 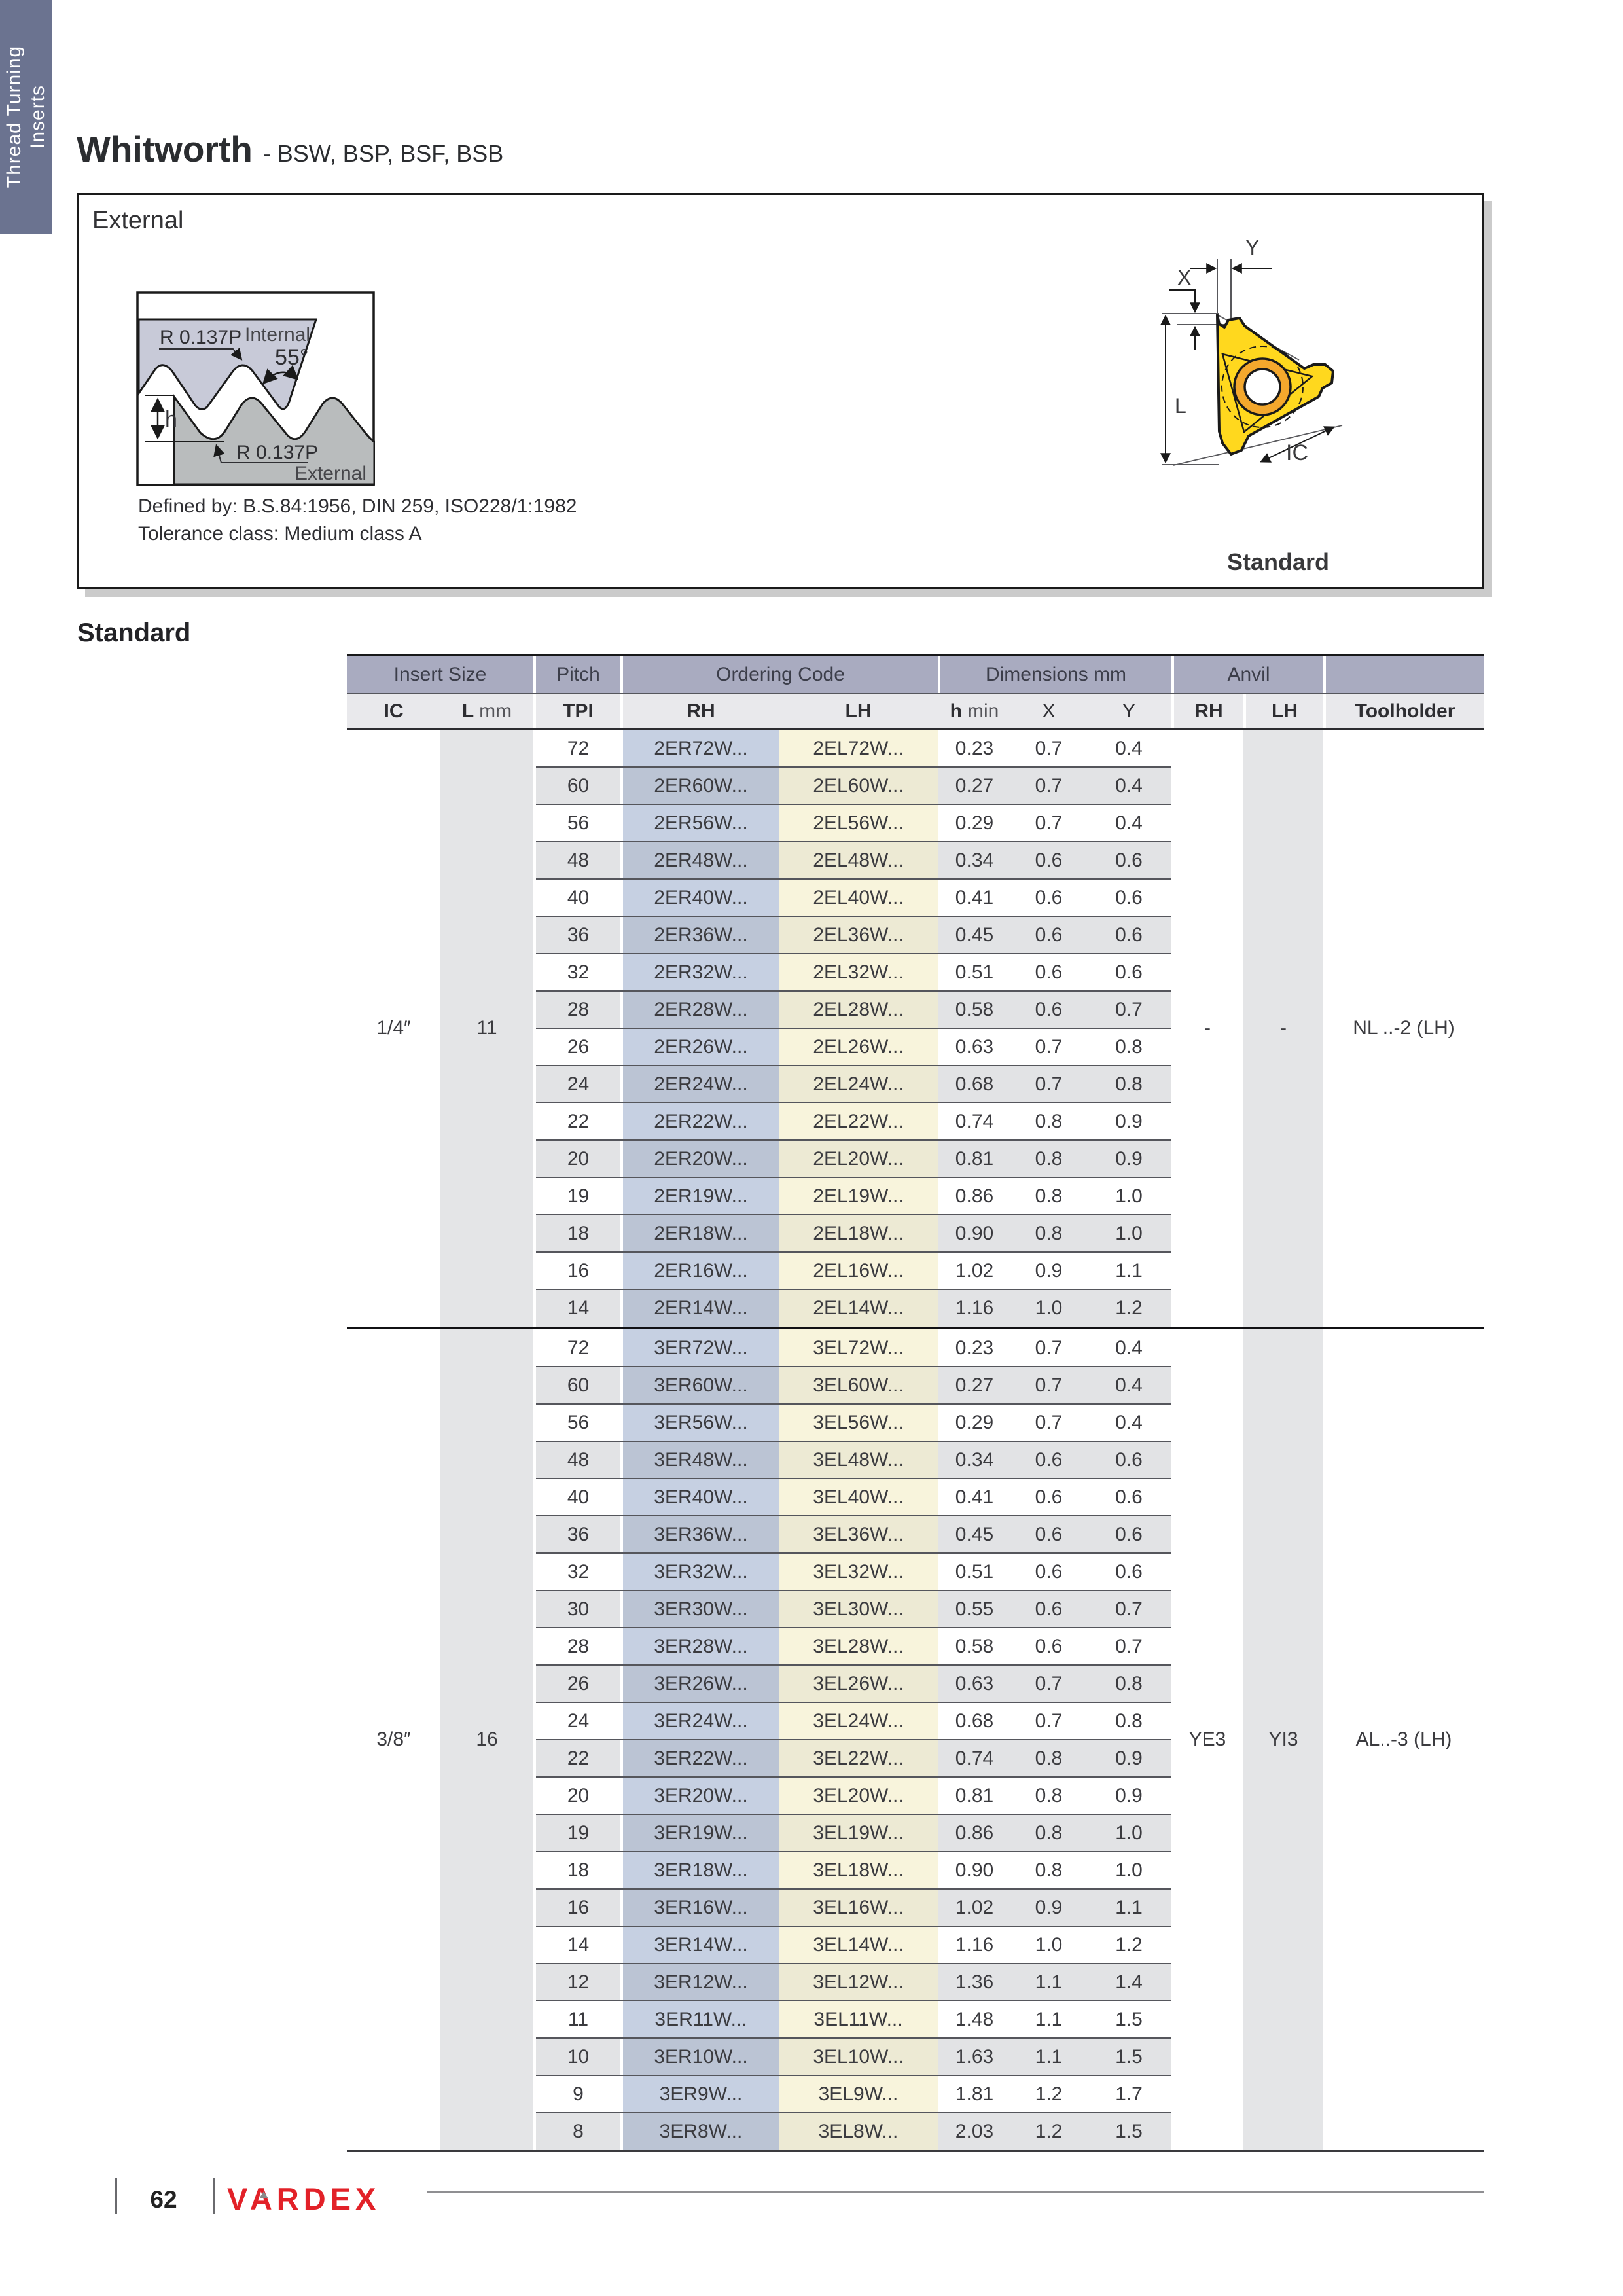 What do you see at coordinates (1129, 748) in the screenshot?
I see `y-value: 0.4` at bounding box center [1129, 748].